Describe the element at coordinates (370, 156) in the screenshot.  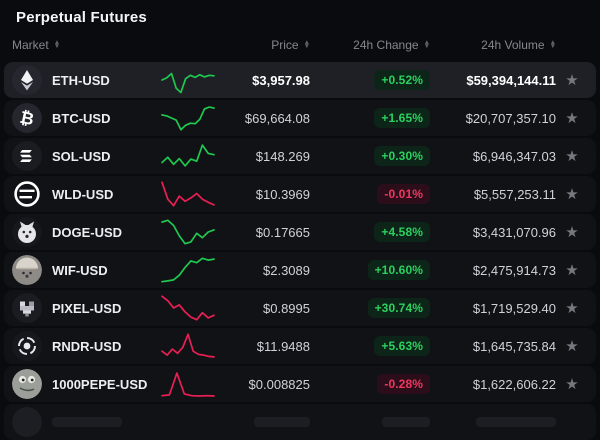
I see `change-cell: +0.30%` at that location.